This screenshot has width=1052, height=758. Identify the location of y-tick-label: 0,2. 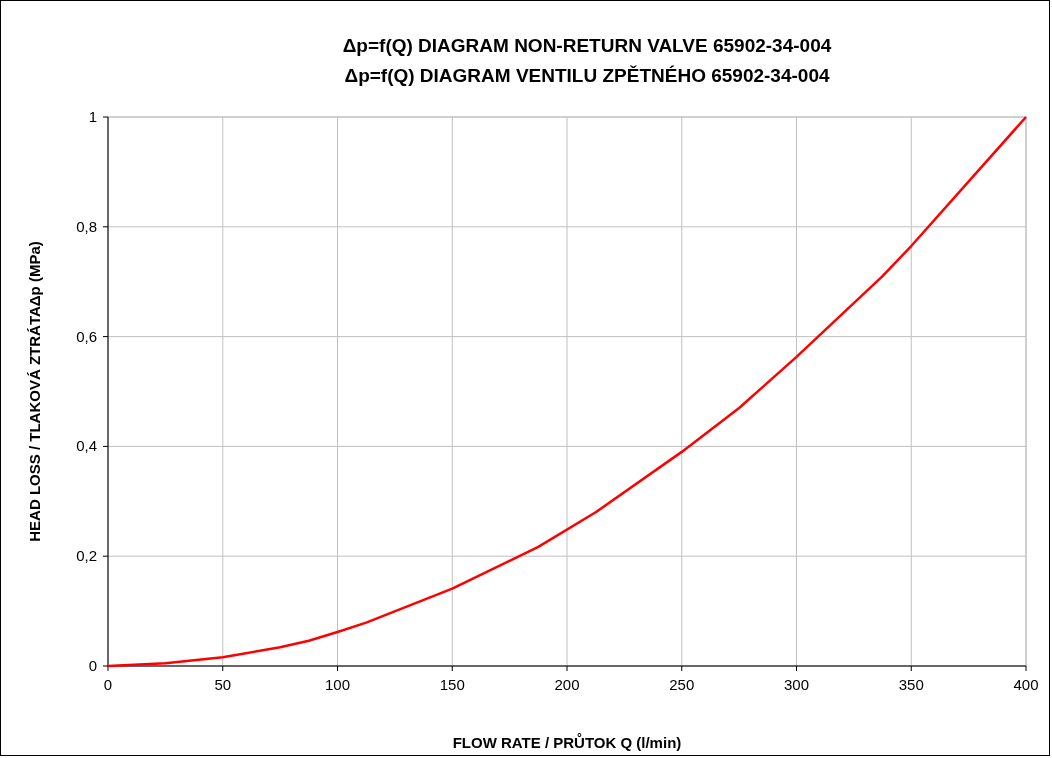
(86, 556).